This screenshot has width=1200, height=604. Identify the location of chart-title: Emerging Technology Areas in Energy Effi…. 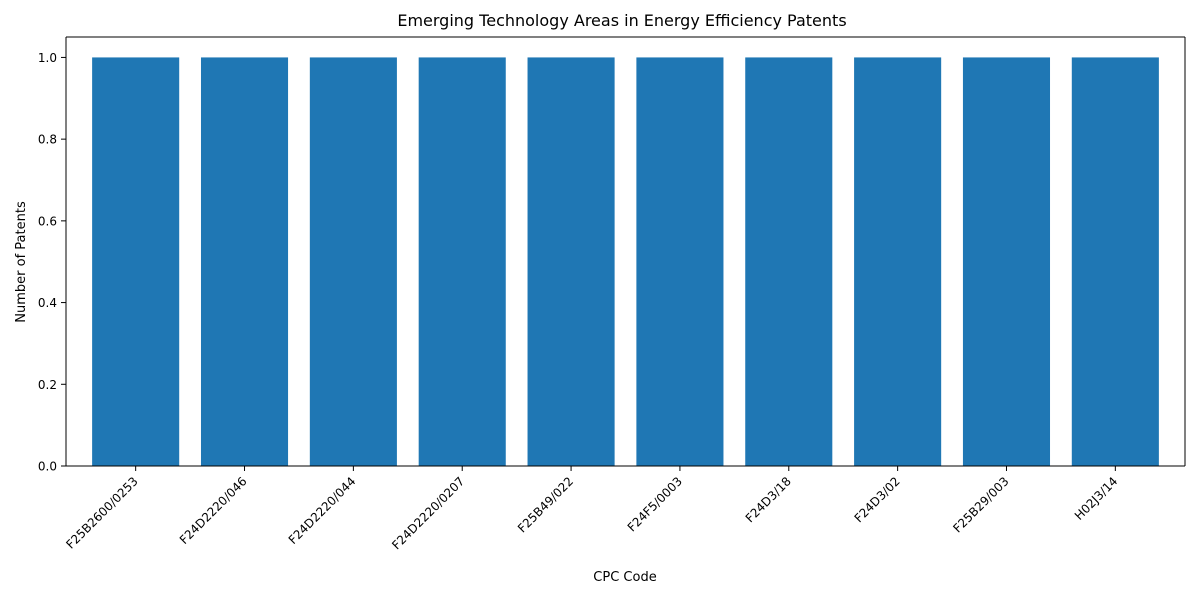
(621, 20).